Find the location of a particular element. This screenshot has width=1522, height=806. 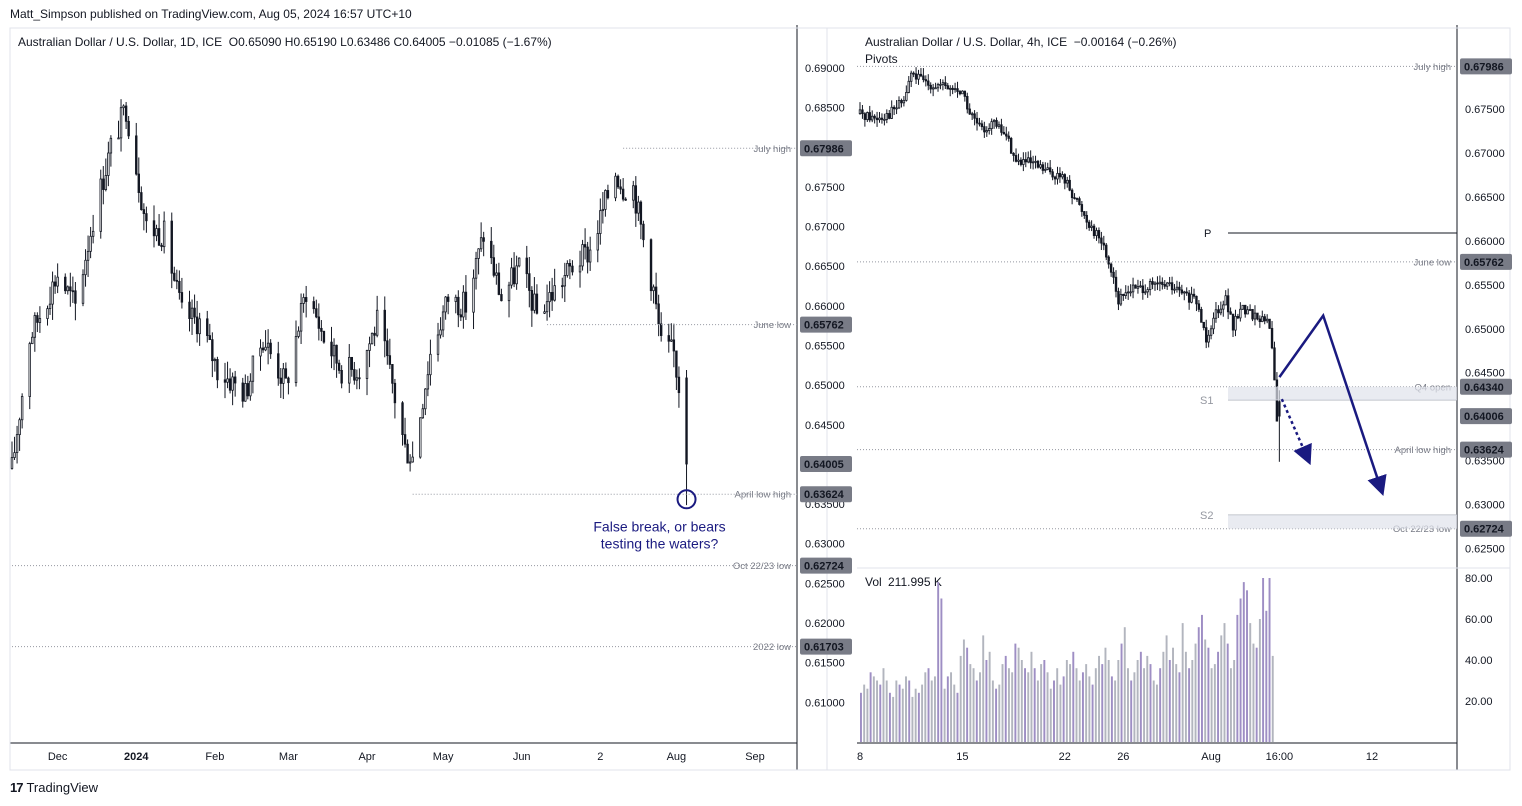

right-level-badge-bg is located at coordinates (1486, 261).